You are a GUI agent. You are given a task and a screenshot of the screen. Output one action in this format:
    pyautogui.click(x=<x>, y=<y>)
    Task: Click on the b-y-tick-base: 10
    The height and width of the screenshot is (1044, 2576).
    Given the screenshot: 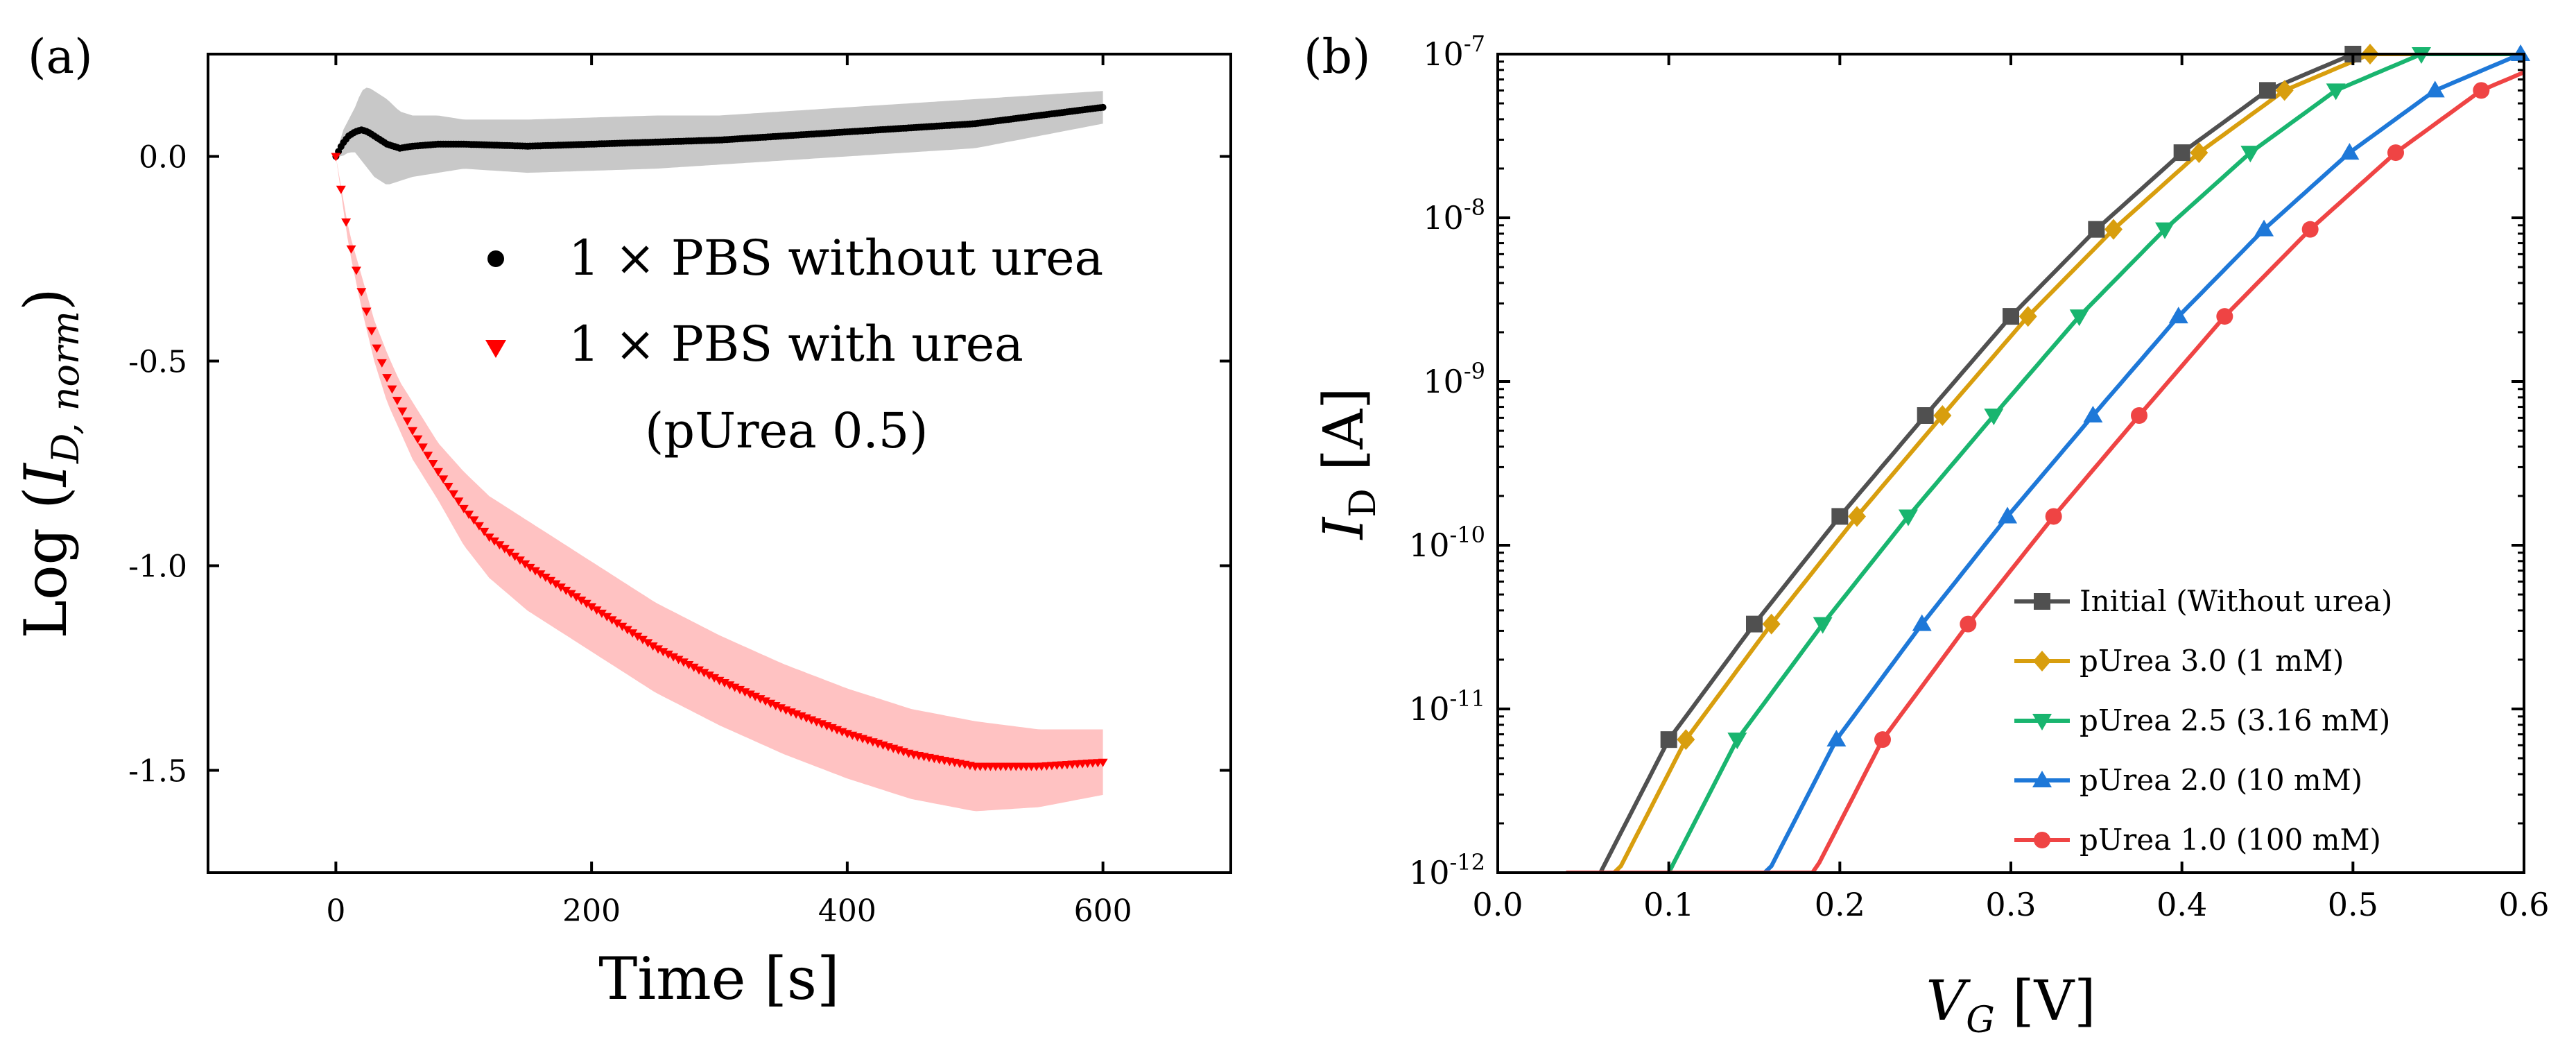 What is the action you would take?
    pyautogui.click(x=1429, y=872)
    